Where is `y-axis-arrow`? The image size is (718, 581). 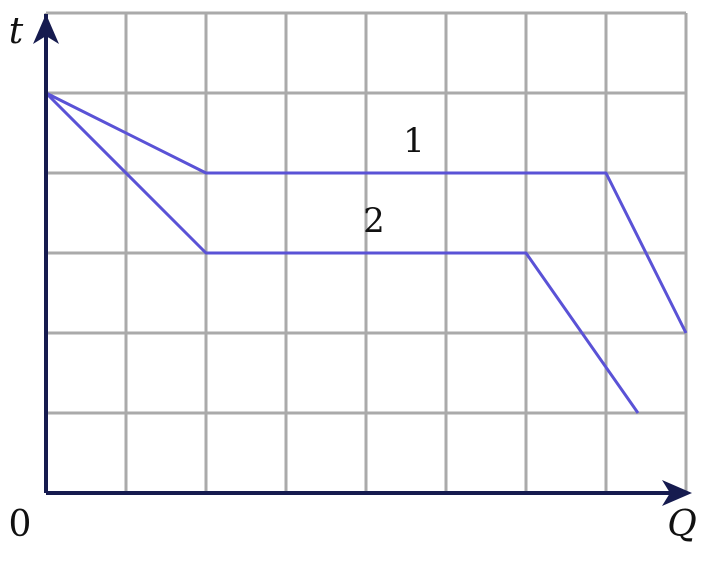 y-axis-arrow is located at coordinates (46, 29).